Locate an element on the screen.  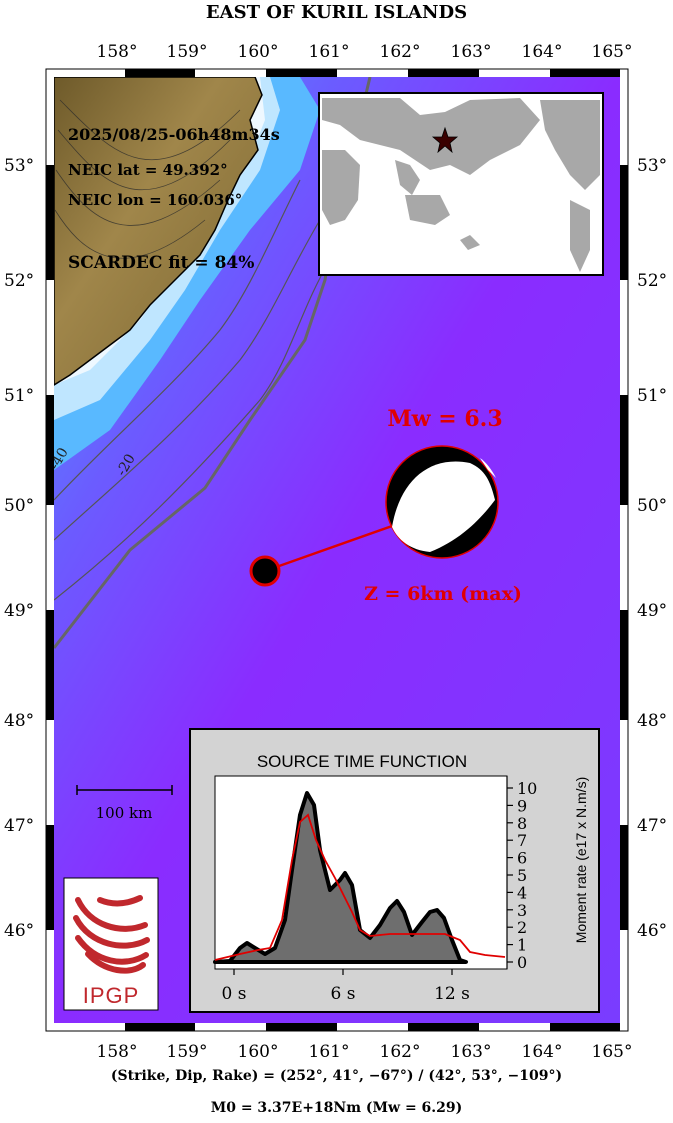
kamchatka-land is located at coordinates (158, 231).